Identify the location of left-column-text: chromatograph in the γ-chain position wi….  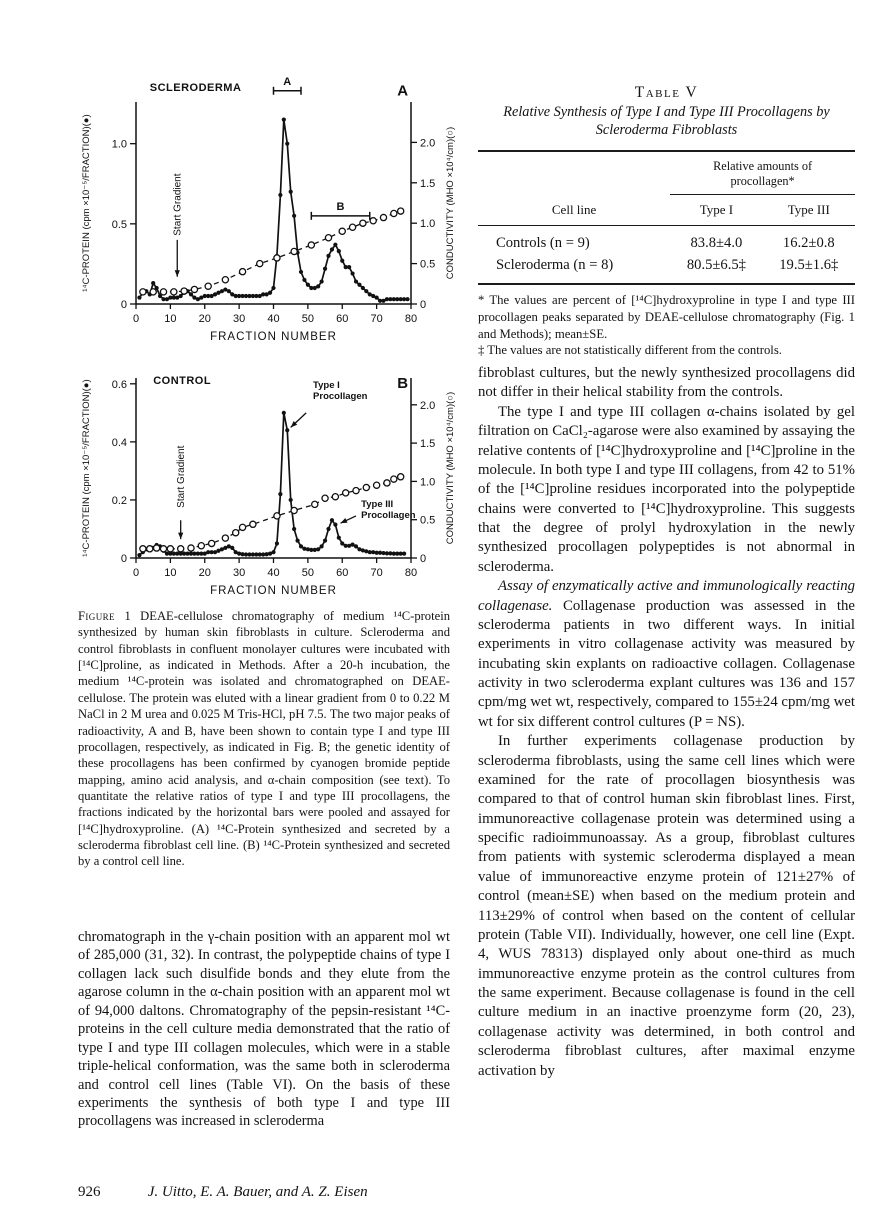
(264, 1029).